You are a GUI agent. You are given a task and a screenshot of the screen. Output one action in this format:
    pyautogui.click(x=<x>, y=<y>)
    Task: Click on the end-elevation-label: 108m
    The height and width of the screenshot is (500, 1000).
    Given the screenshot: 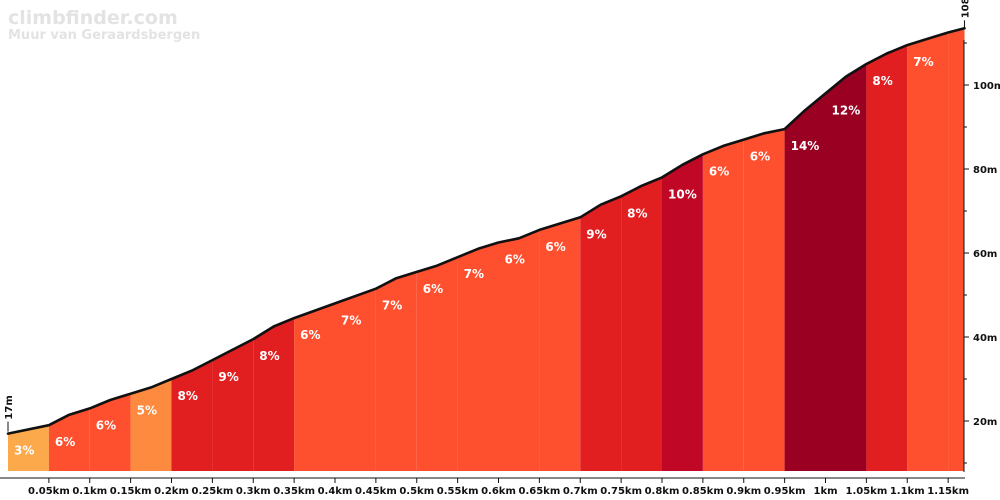 What is the action you would take?
    pyautogui.click(x=965, y=9)
    